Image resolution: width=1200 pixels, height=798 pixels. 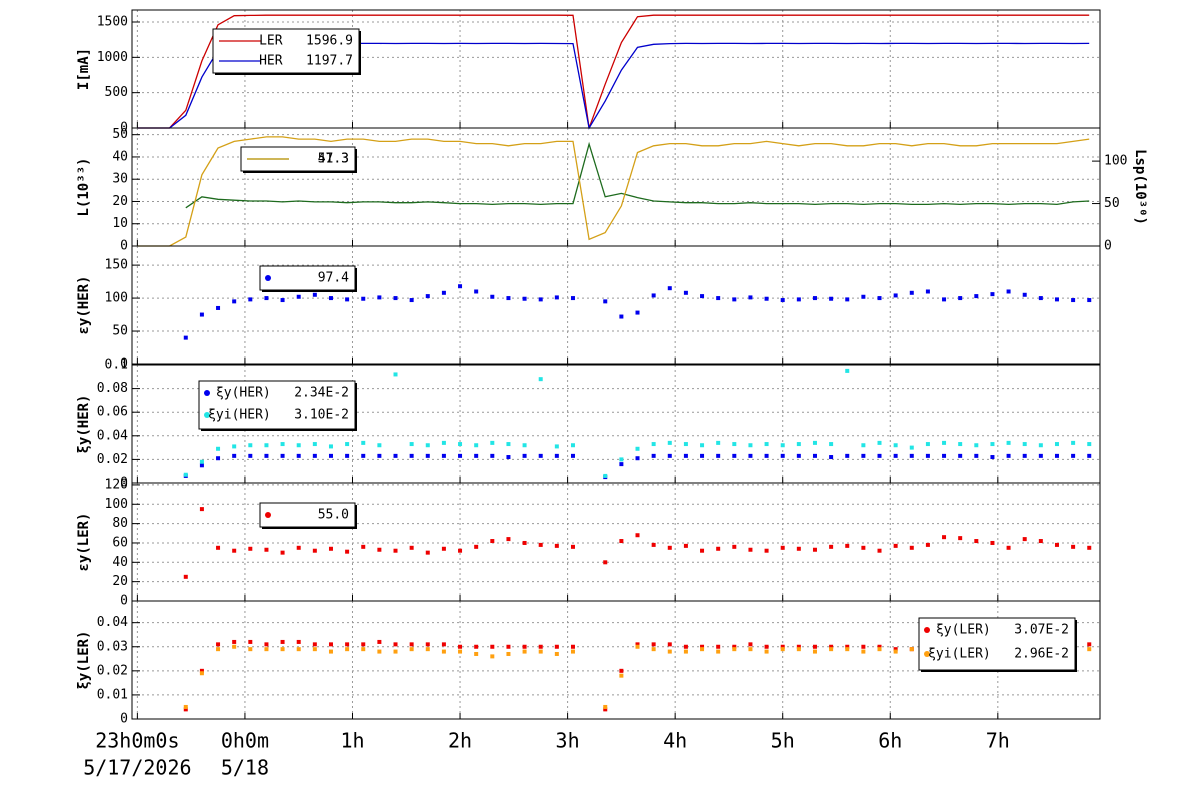 I want to click on legend-label: 57.3, so click(x=333, y=159).